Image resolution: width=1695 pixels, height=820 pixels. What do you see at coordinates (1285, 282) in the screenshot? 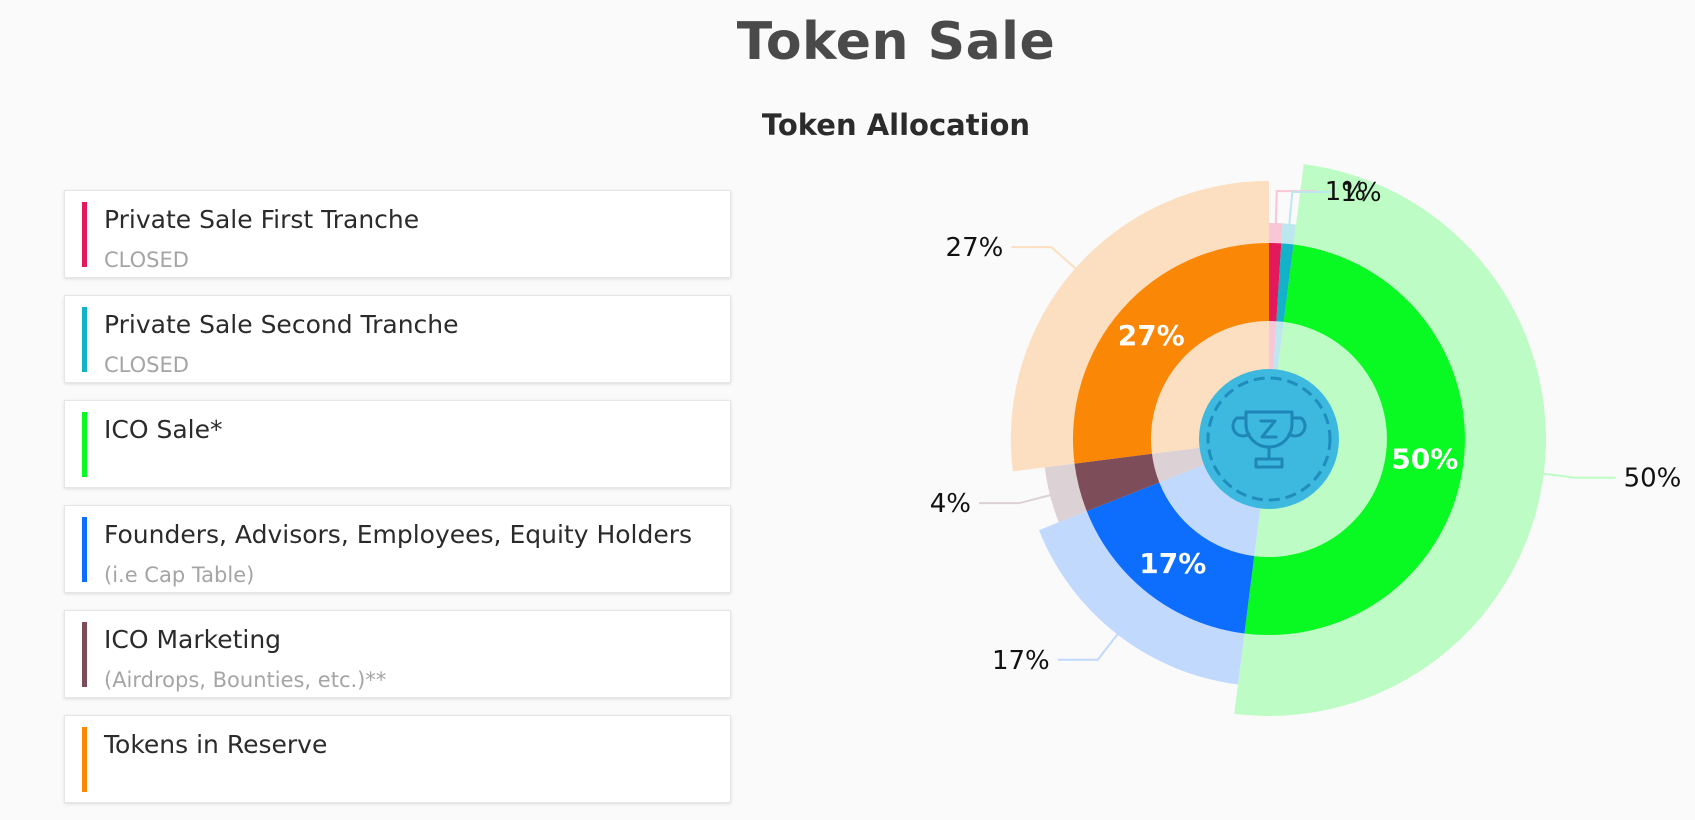
I see `inner-slice-private-sale-second-tranche` at bounding box center [1285, 282].